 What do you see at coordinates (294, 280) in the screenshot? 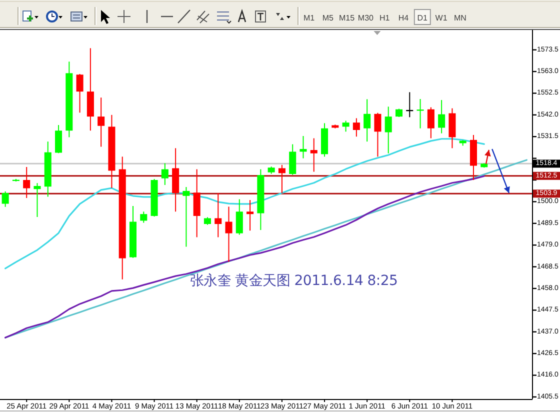
I see `annotation: 张永奎 黄金天图 2011.6.14 8:25` at bounding box center [294, 280].